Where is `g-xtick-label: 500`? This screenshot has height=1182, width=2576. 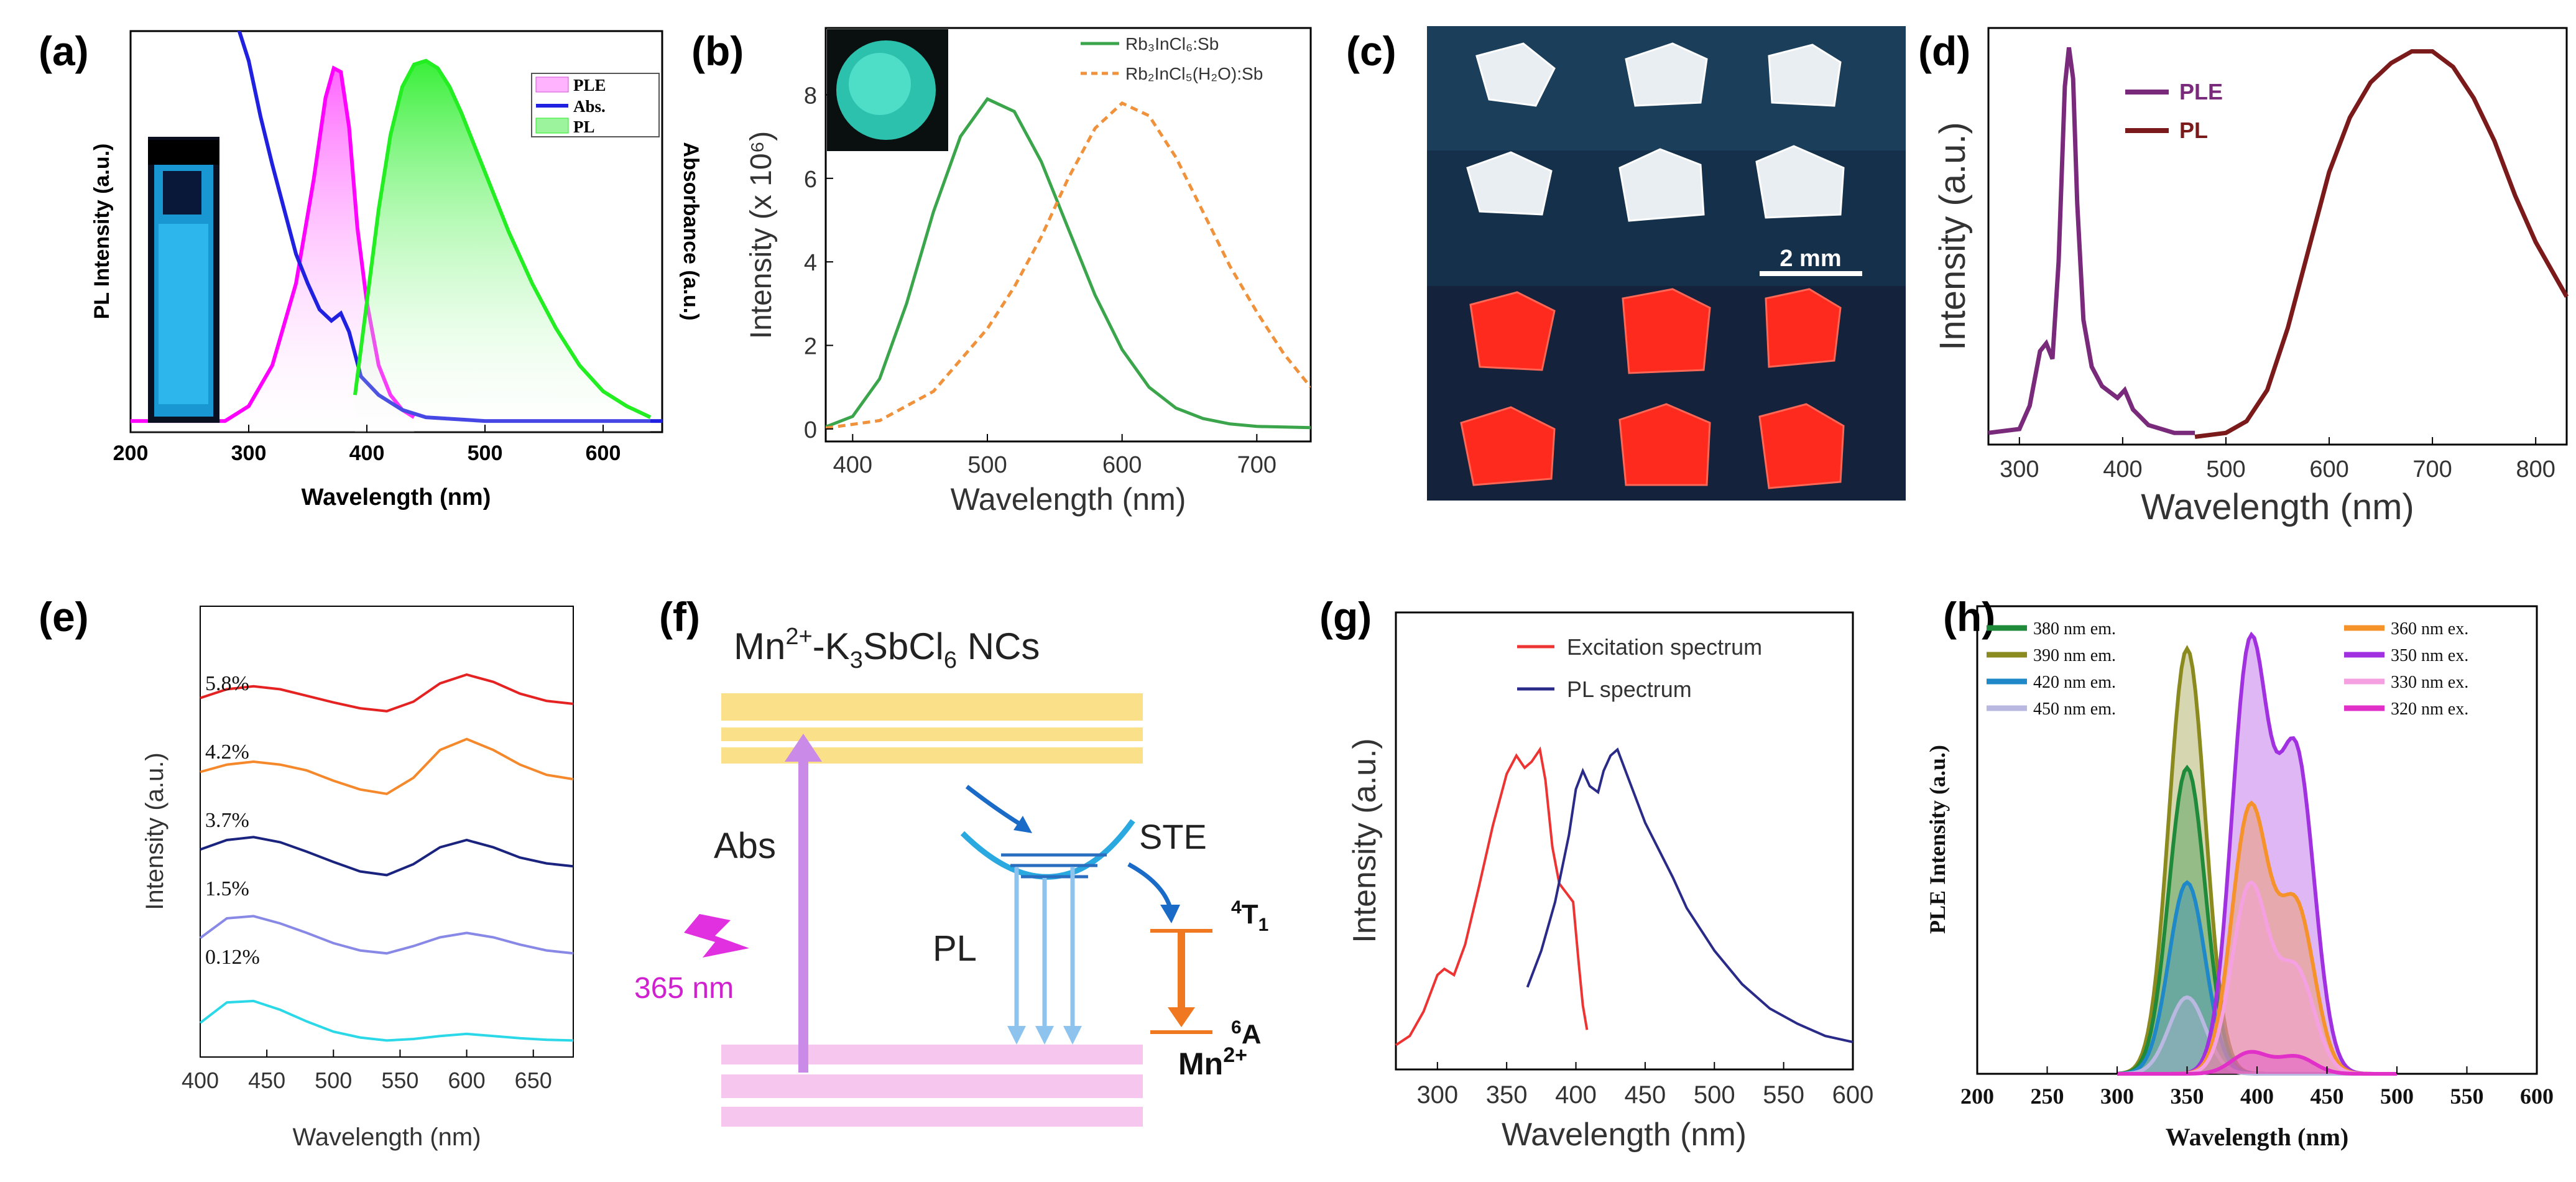 g-xtick-label: 500 is located at coordinates (1714, 1095).